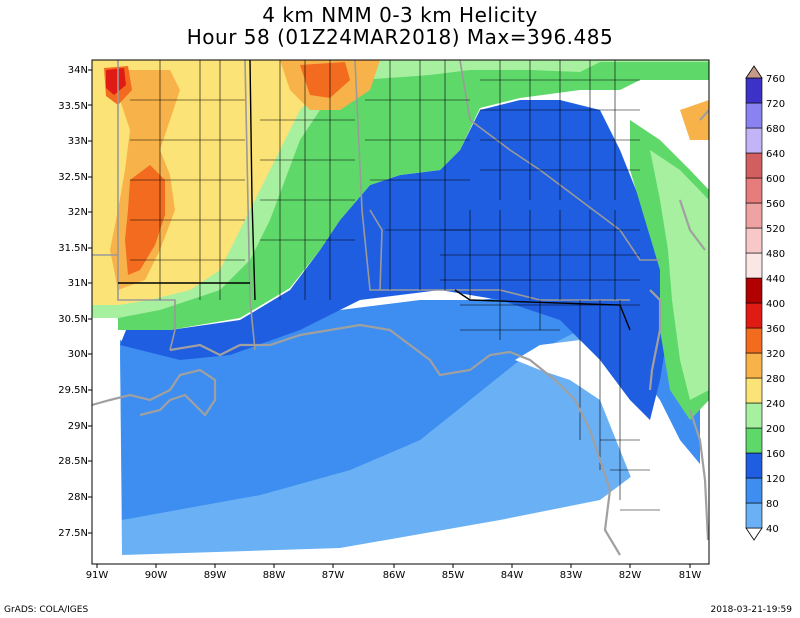 This screenshot has height=618, width=800. I want to click on lat-label: 29.5N, so click(73, 390).